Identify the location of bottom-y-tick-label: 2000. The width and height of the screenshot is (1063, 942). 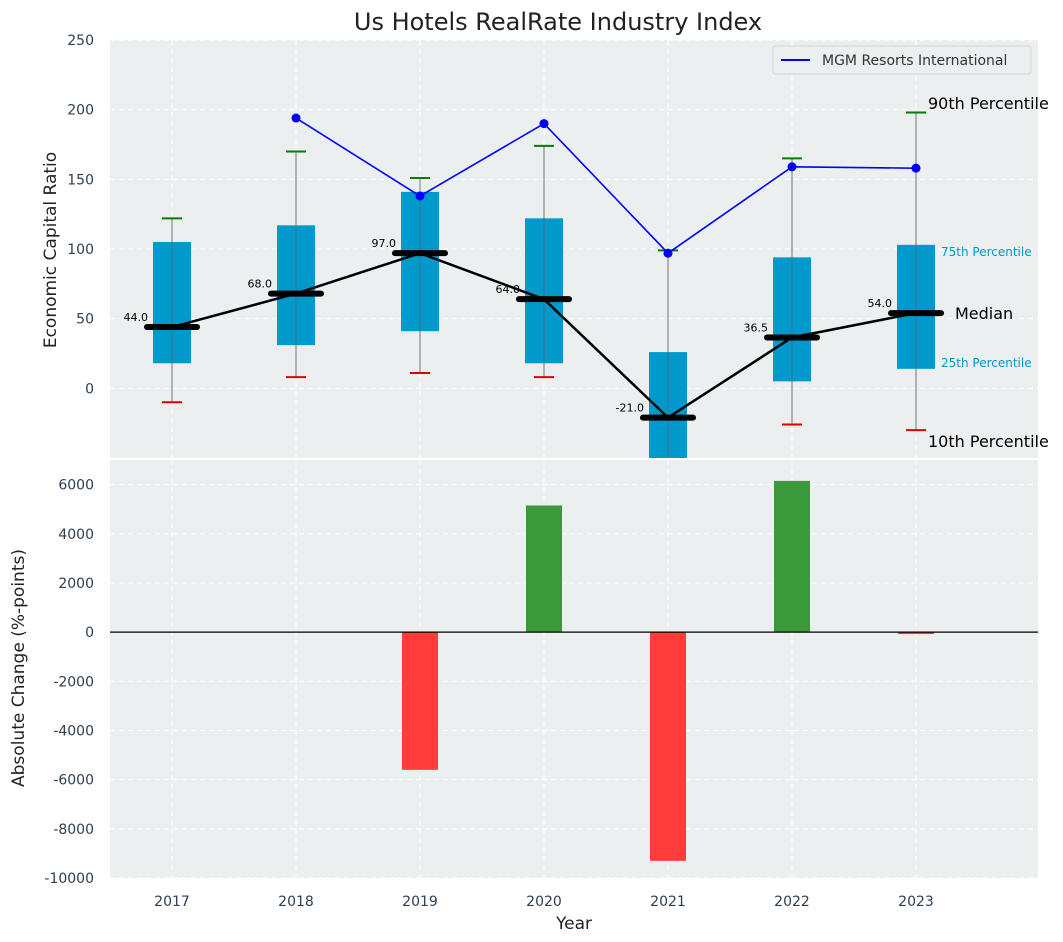
(76, 584).